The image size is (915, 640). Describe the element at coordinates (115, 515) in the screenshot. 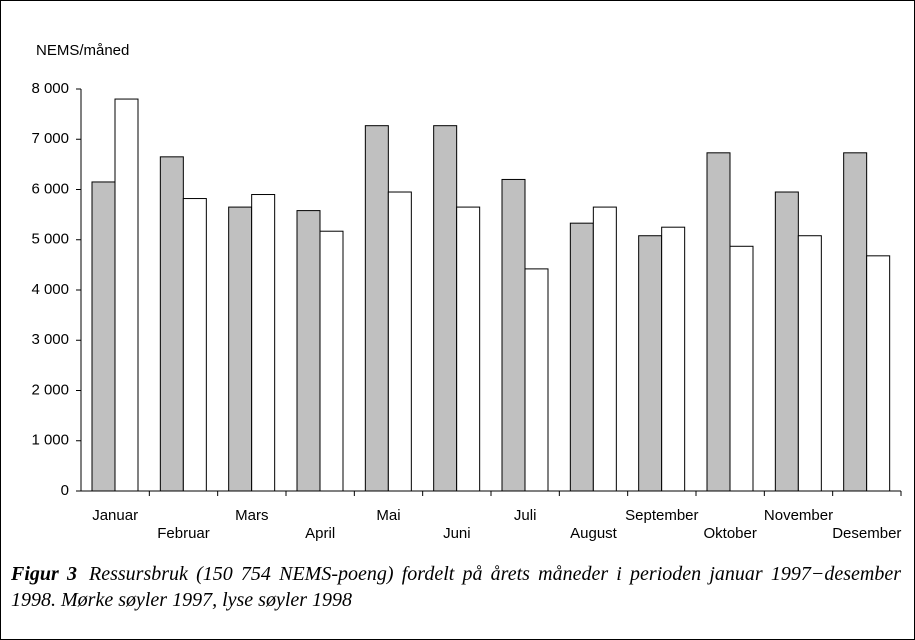

I see `x-tick-label: Januar` at that location.